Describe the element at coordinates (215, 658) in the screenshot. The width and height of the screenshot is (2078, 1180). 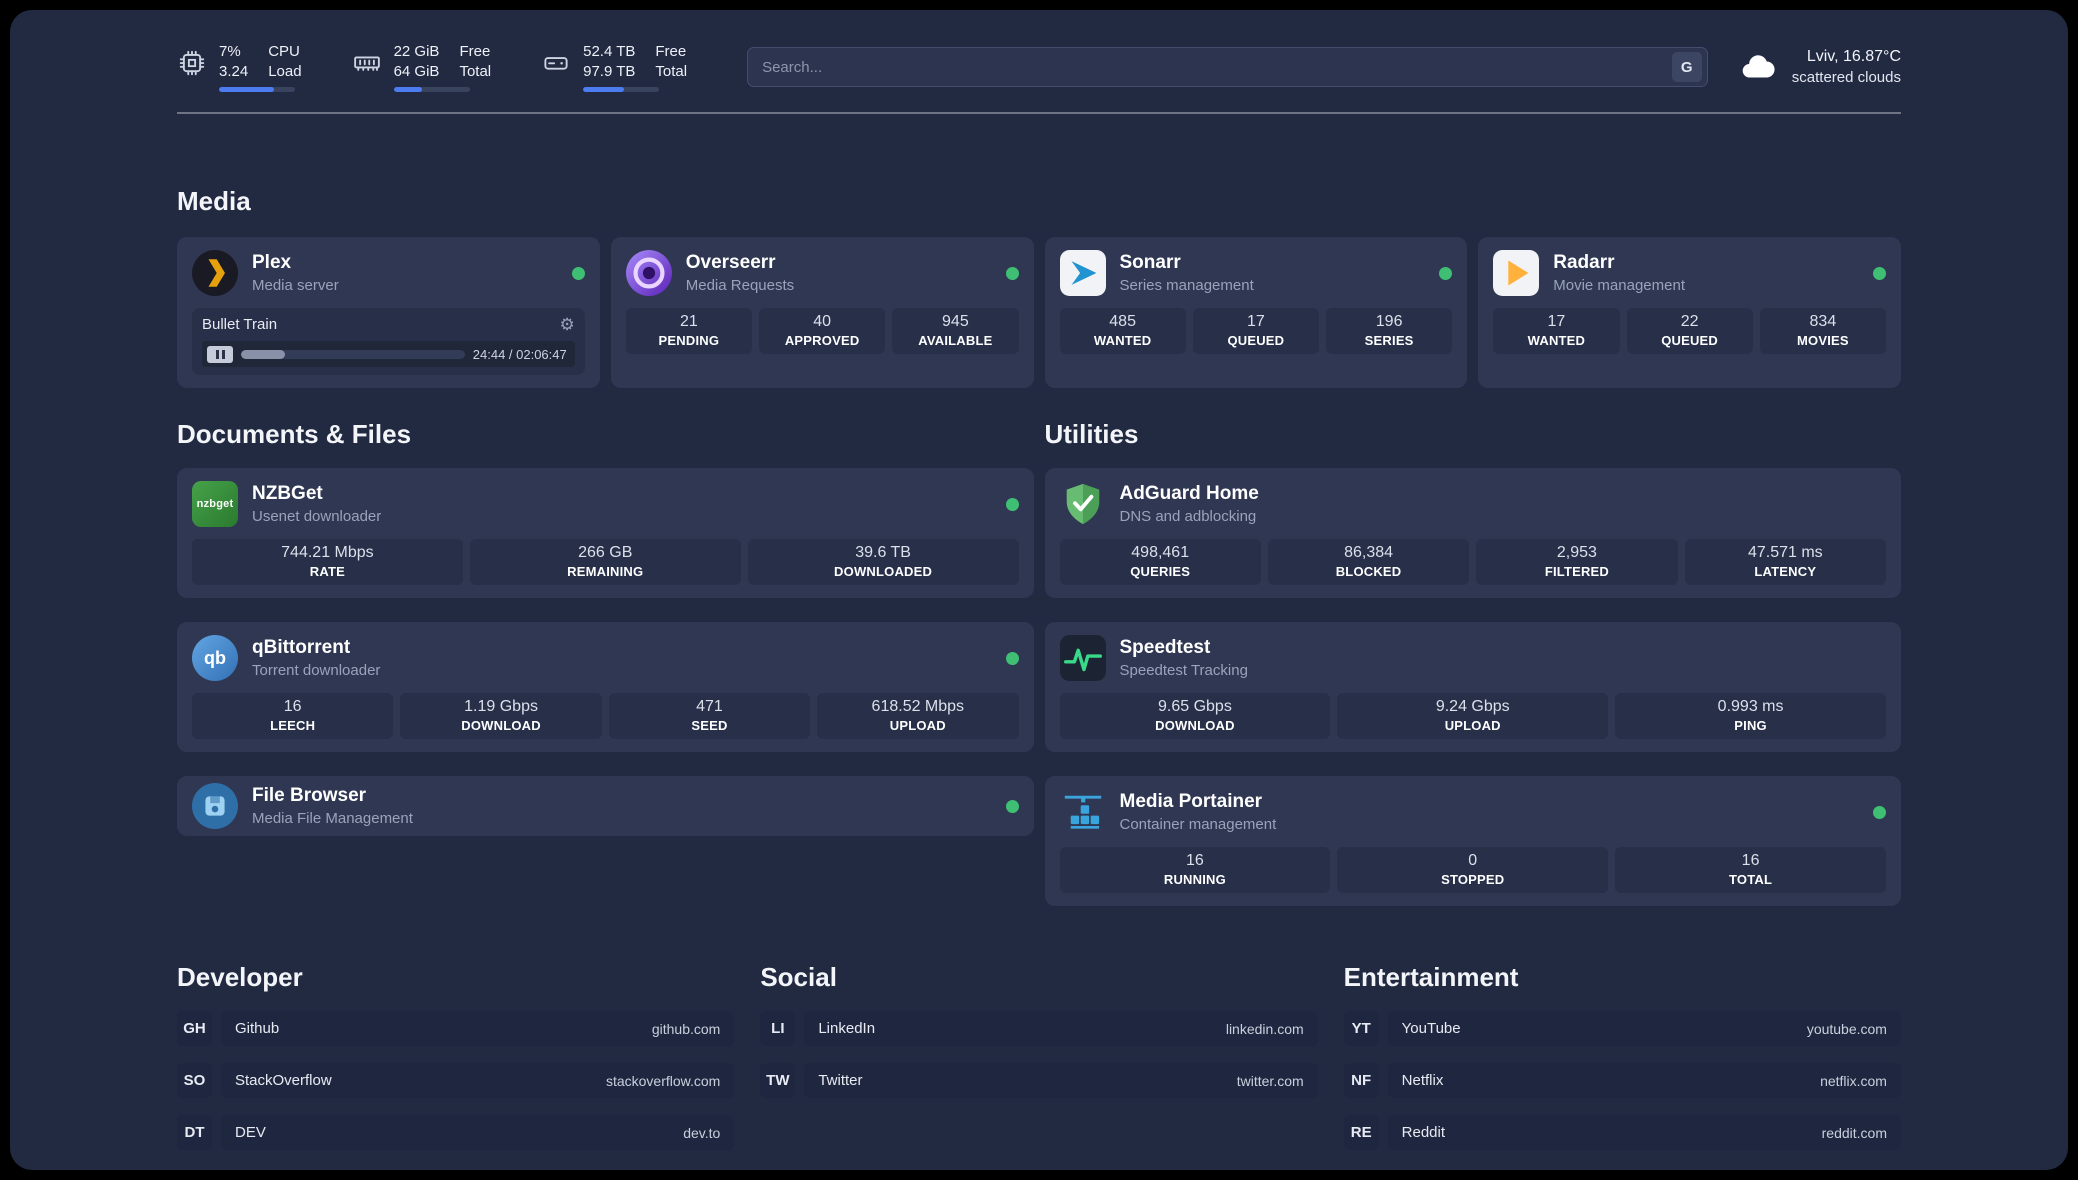
I see `qbittorrent-icon: qb` at that location.